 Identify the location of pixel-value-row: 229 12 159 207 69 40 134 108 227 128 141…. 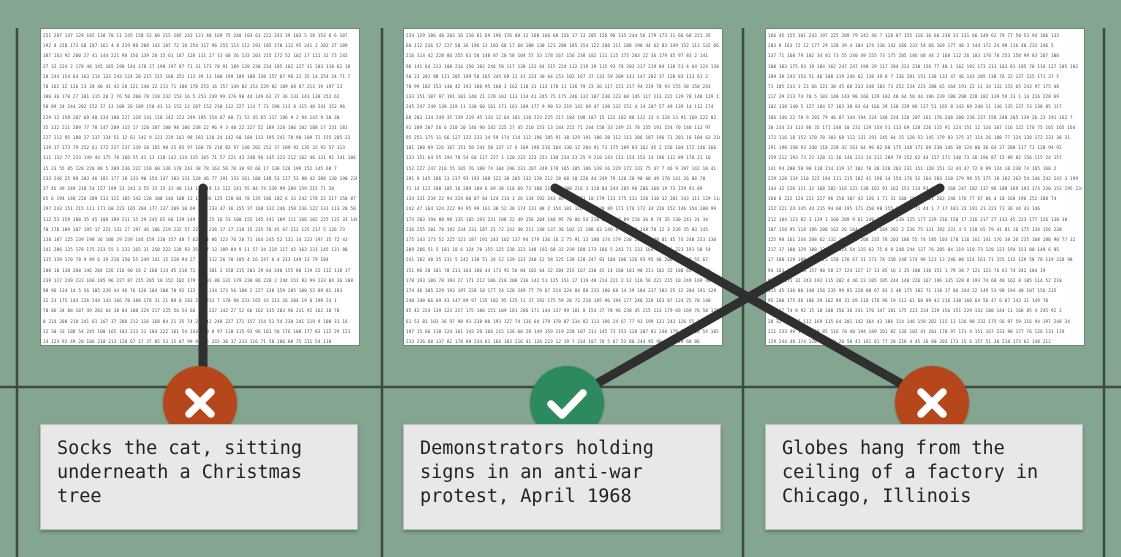
(191, 117).